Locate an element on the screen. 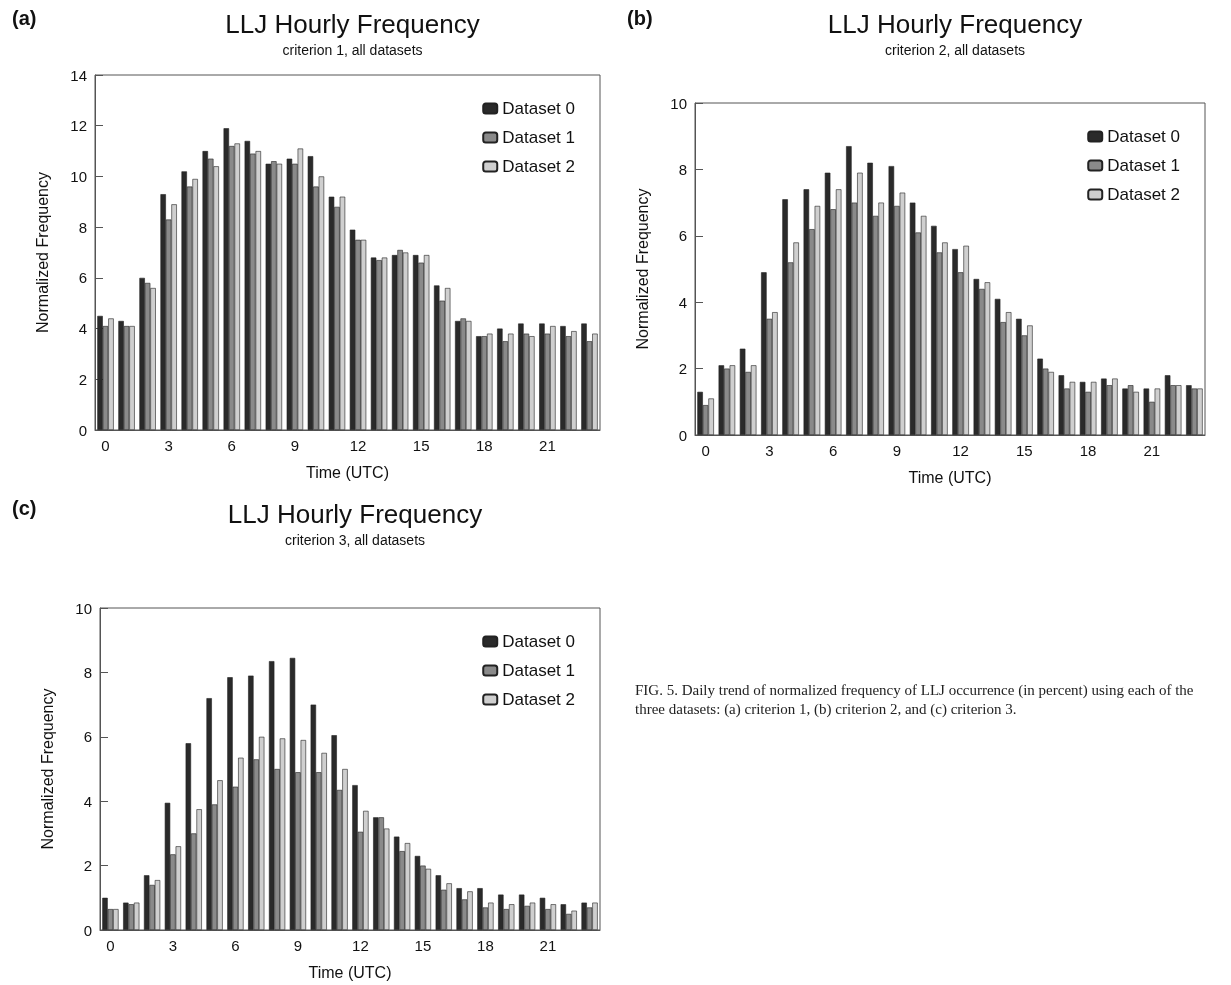 This screenshot has width=1231, height=985. chart-subtitle: criterion 2, all datasets is located at coordinates (955, 50).